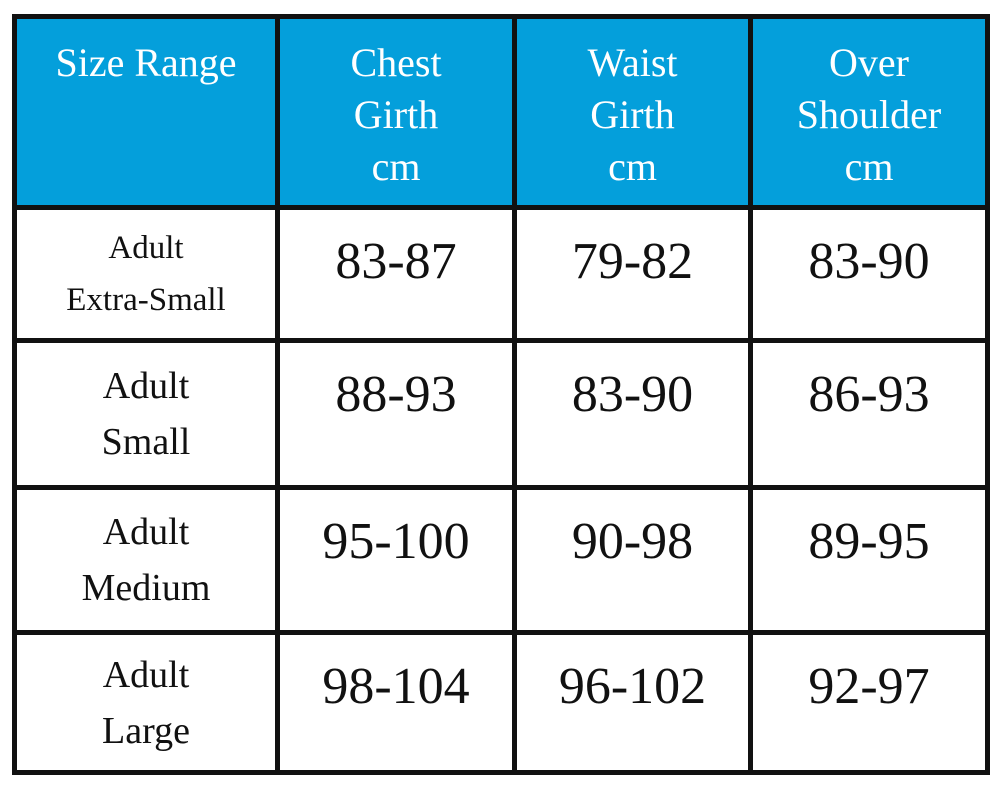 The image size is (1000, 791). Describe the element at coordinates (869, 702) in the screenshot. I see `value-cell: 92-97` at that location.